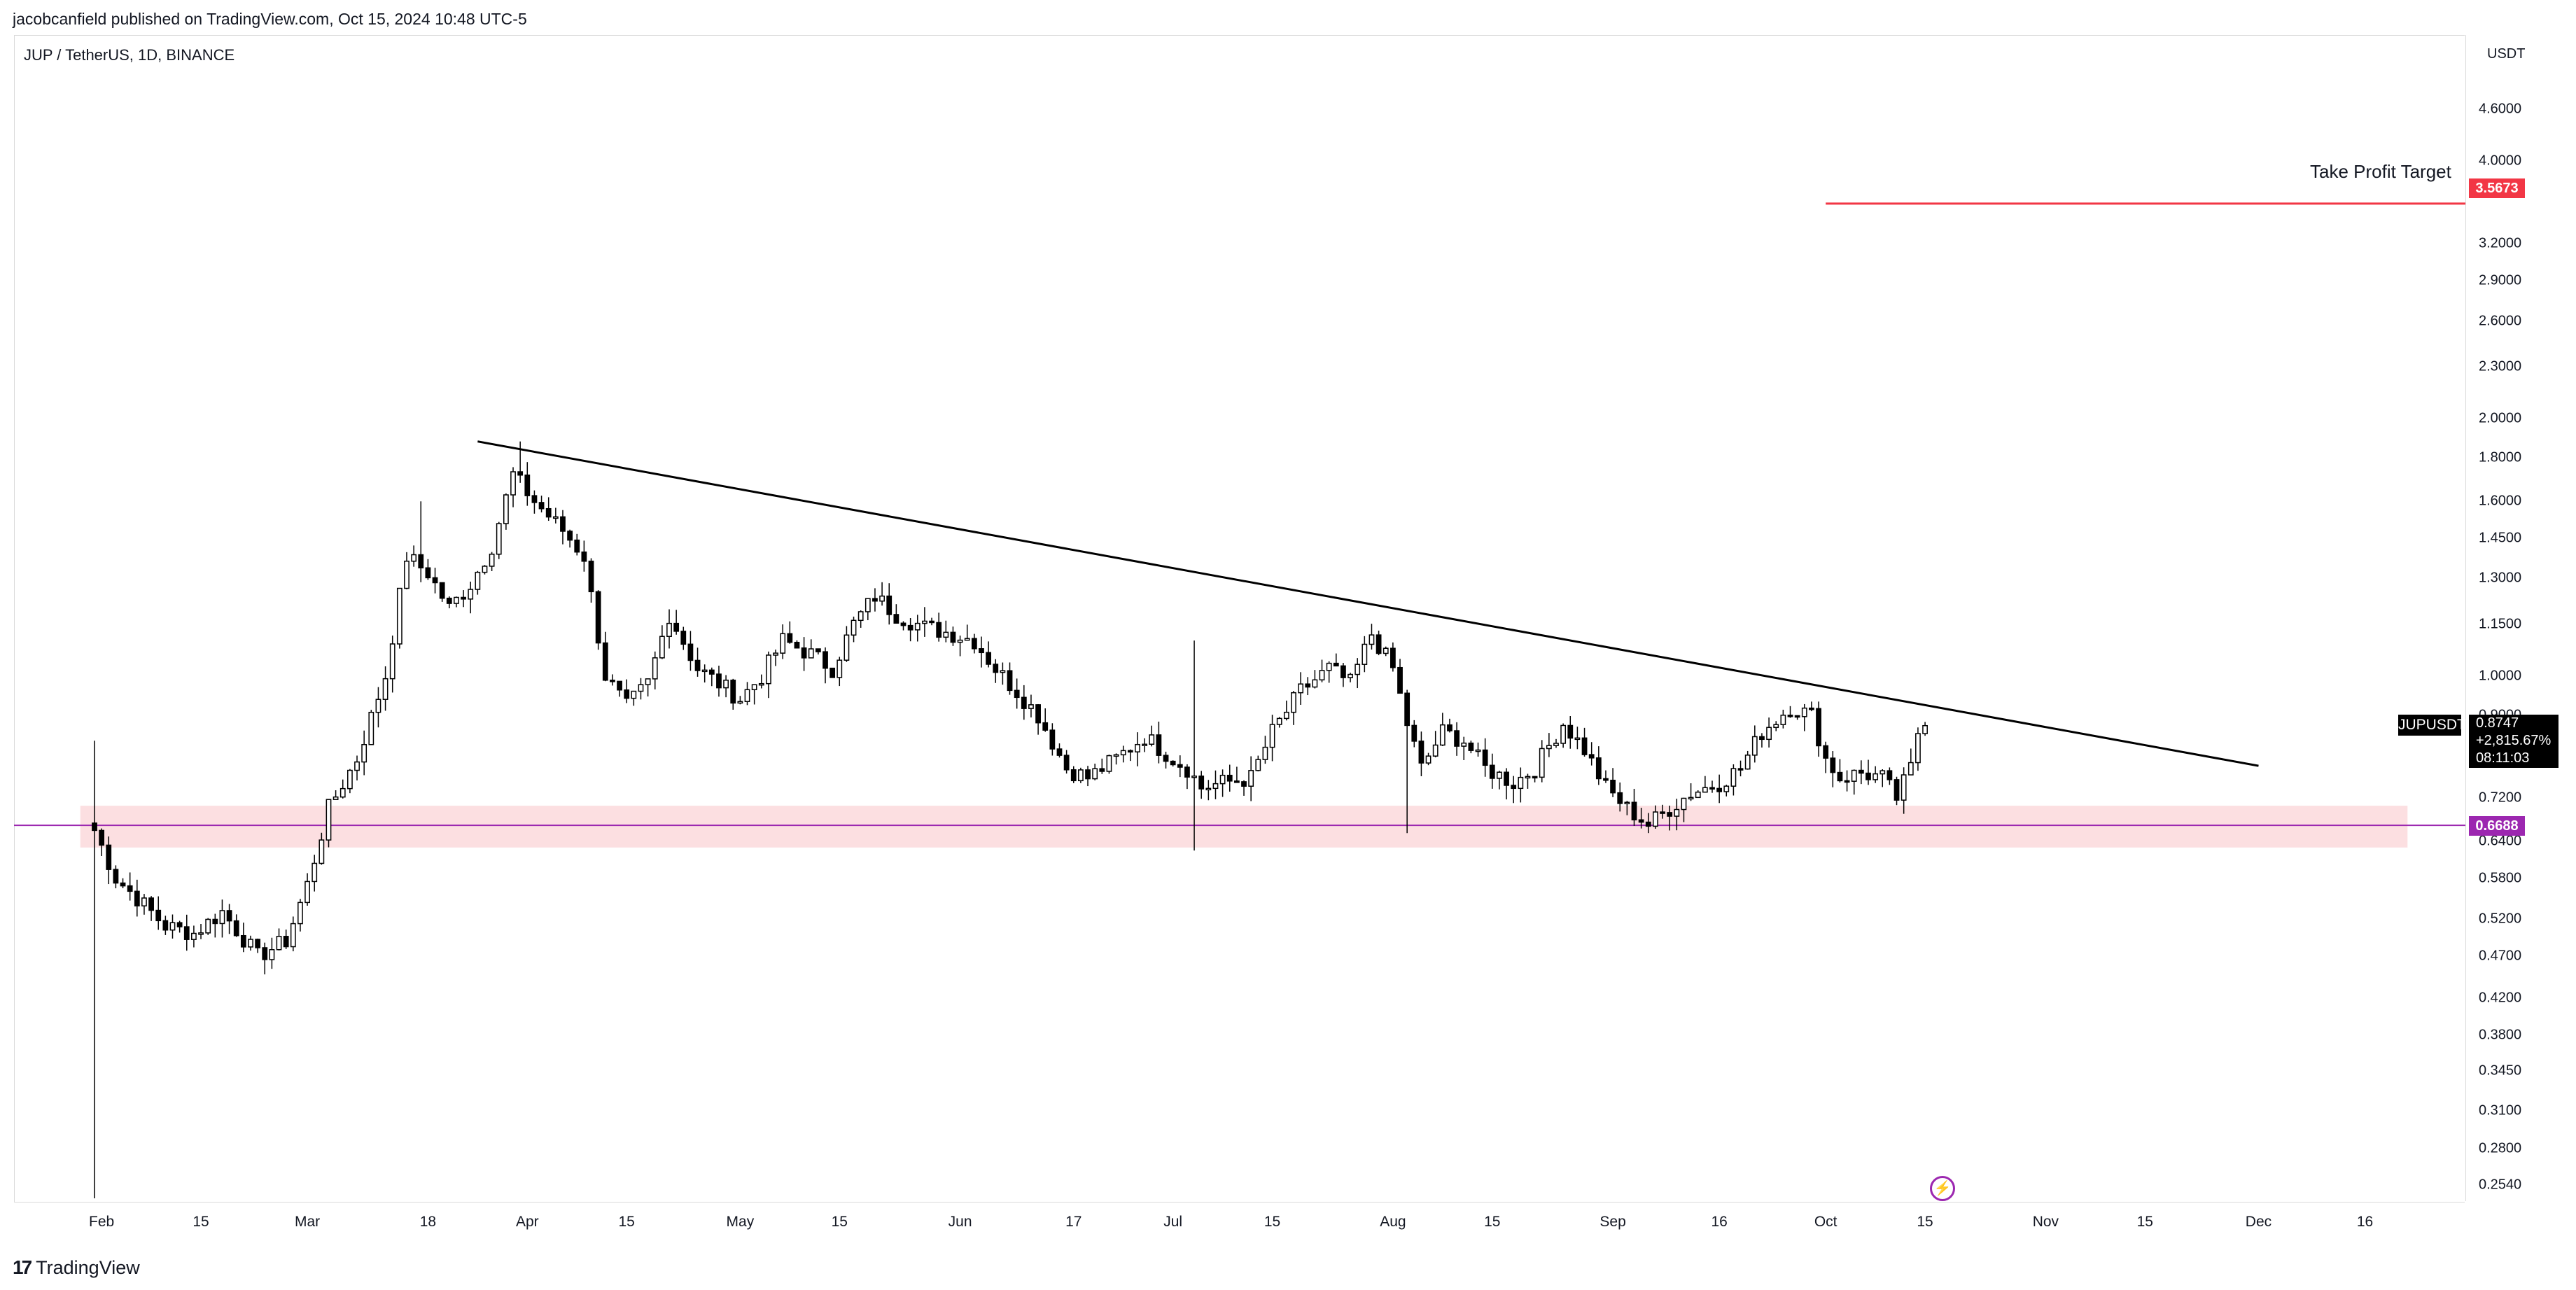  What do you see at coordinates (1244, 827) in the screenshot?
I see `support-zone-layer` at bounding box center [1244, 827].